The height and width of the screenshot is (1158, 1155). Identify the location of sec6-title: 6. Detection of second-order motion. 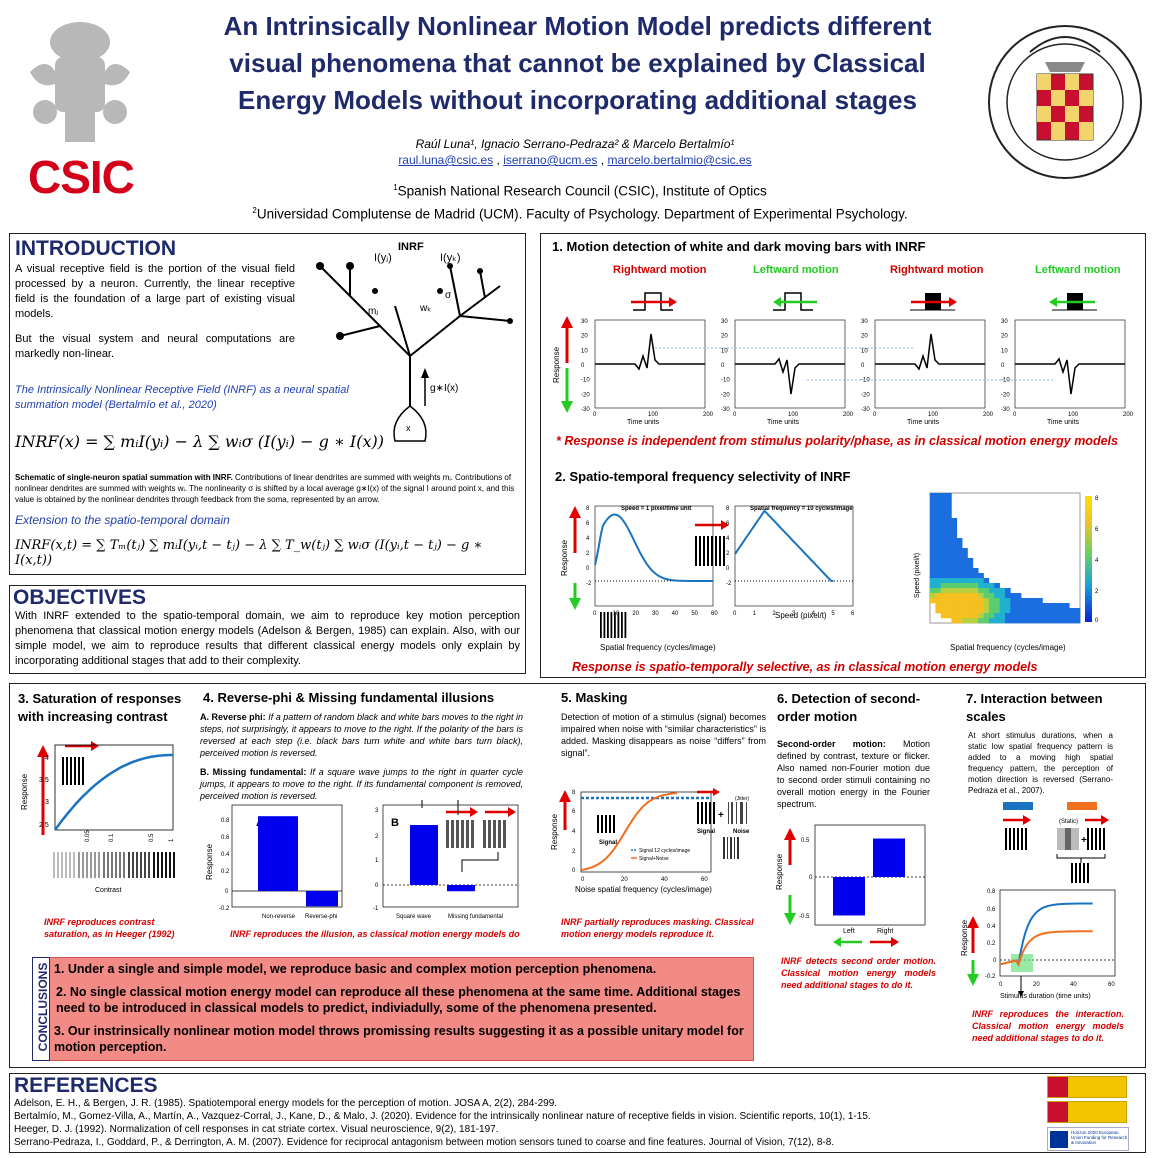
(849, 707).